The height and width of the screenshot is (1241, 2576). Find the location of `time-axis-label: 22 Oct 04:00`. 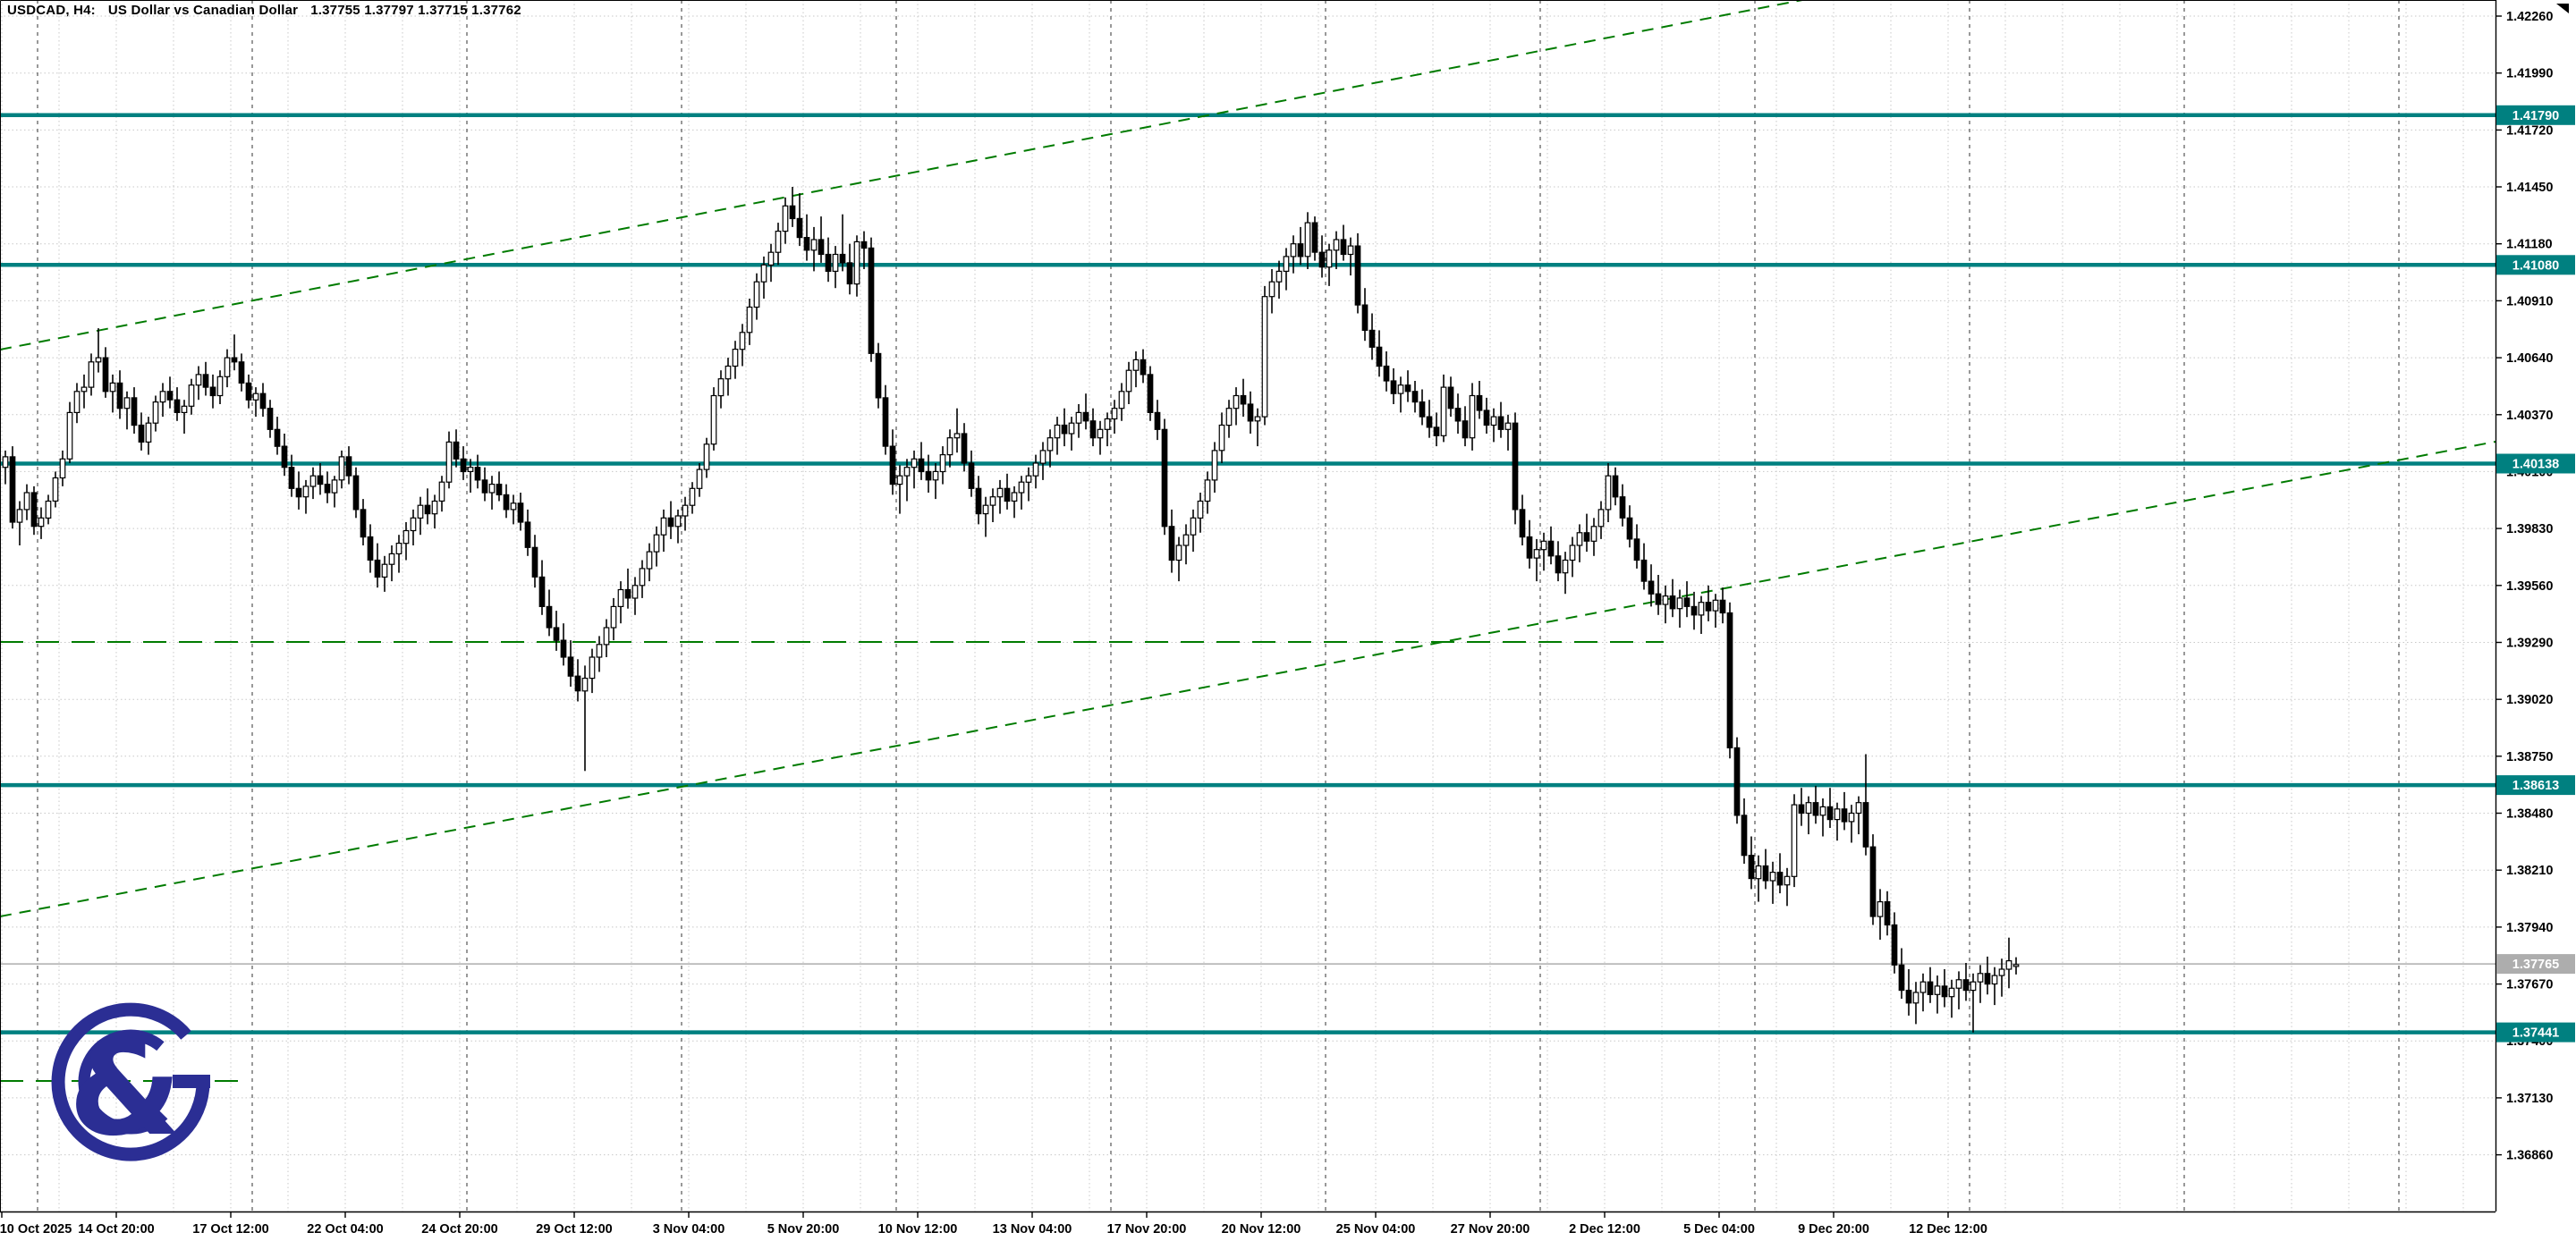

time-axis-label: 22 Oct 04:00 is located at coordinates (345, 1229).